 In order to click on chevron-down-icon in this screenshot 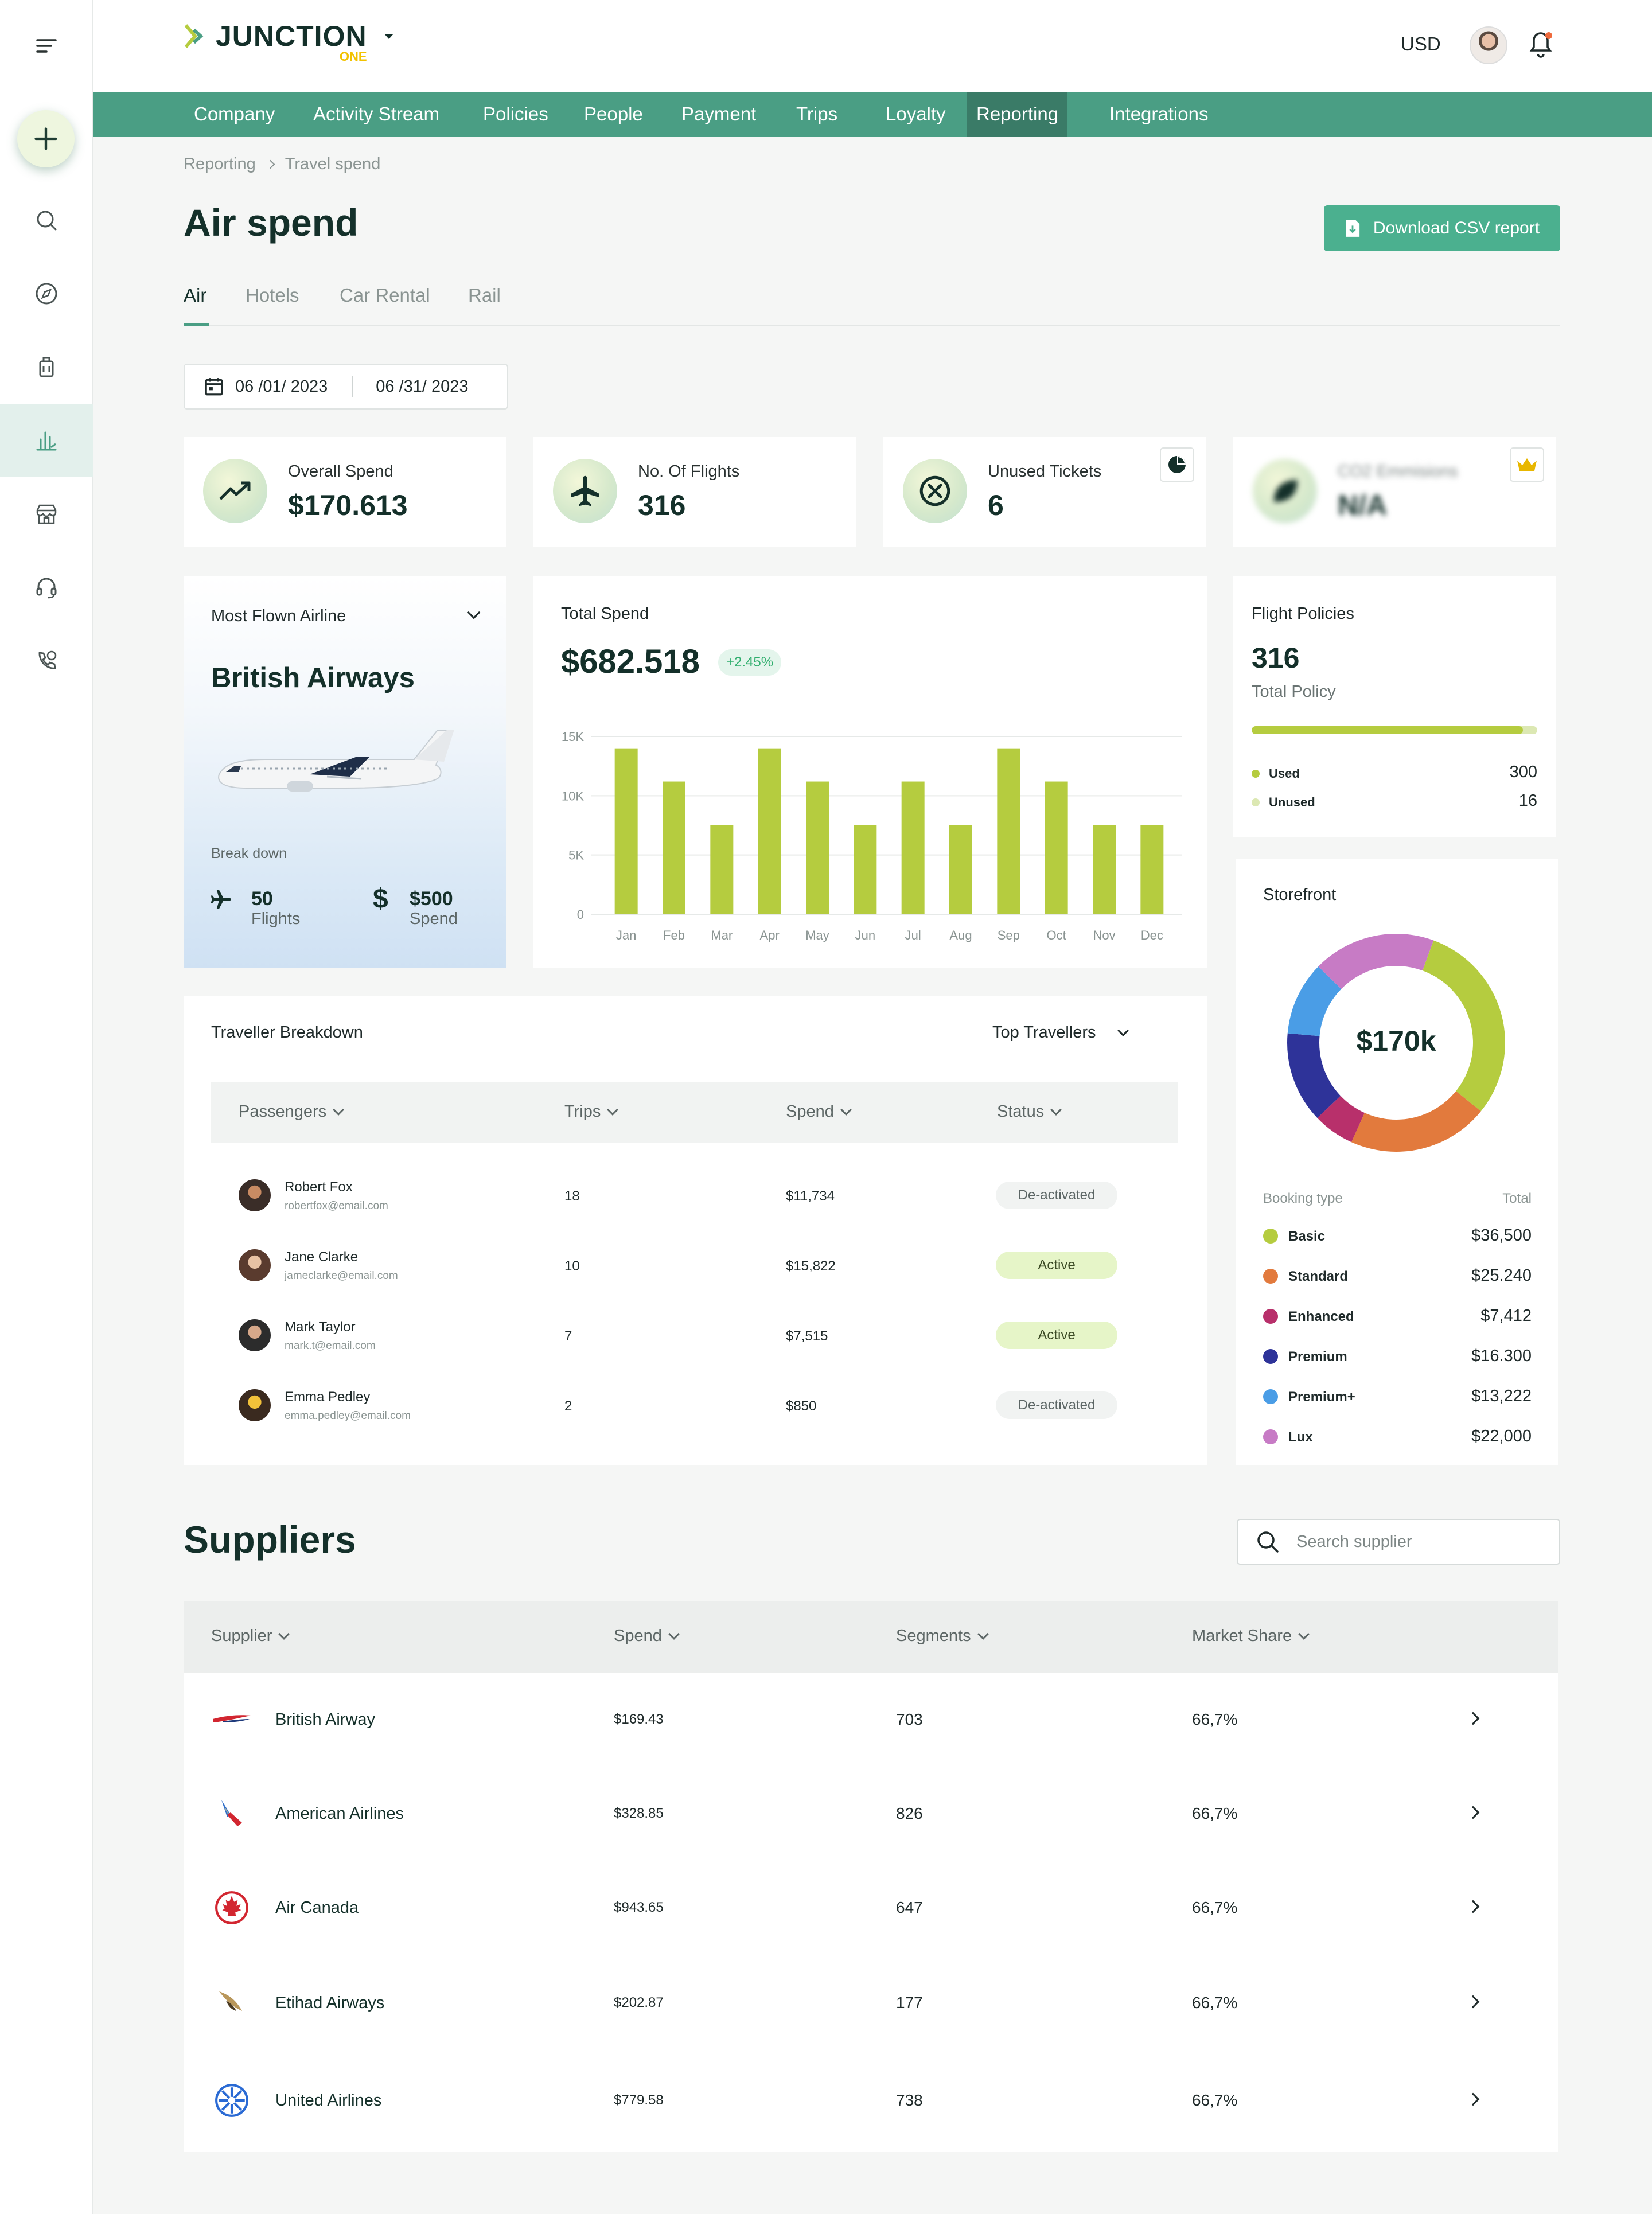, I will do `click(1123, 1030)`.